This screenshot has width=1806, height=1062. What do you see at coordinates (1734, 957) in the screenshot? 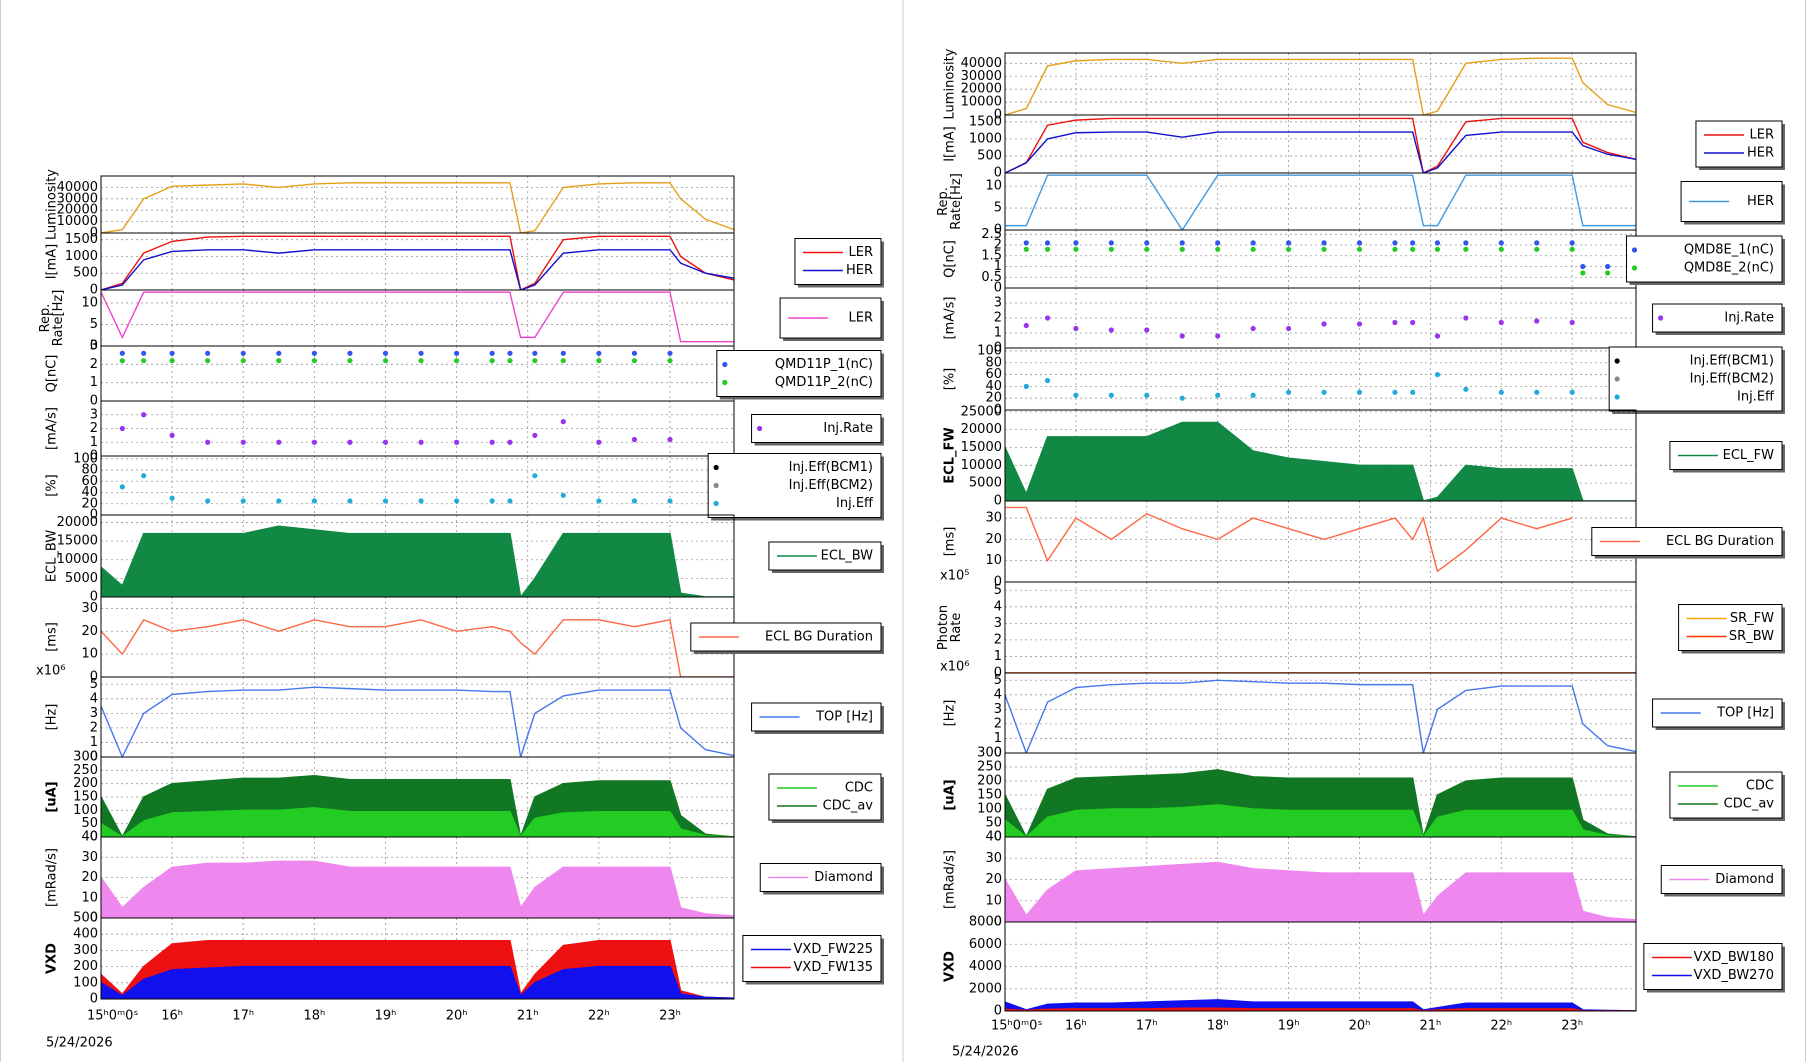
I see `legend-label: VXD_BW180` at bounding box center [1734, 957].